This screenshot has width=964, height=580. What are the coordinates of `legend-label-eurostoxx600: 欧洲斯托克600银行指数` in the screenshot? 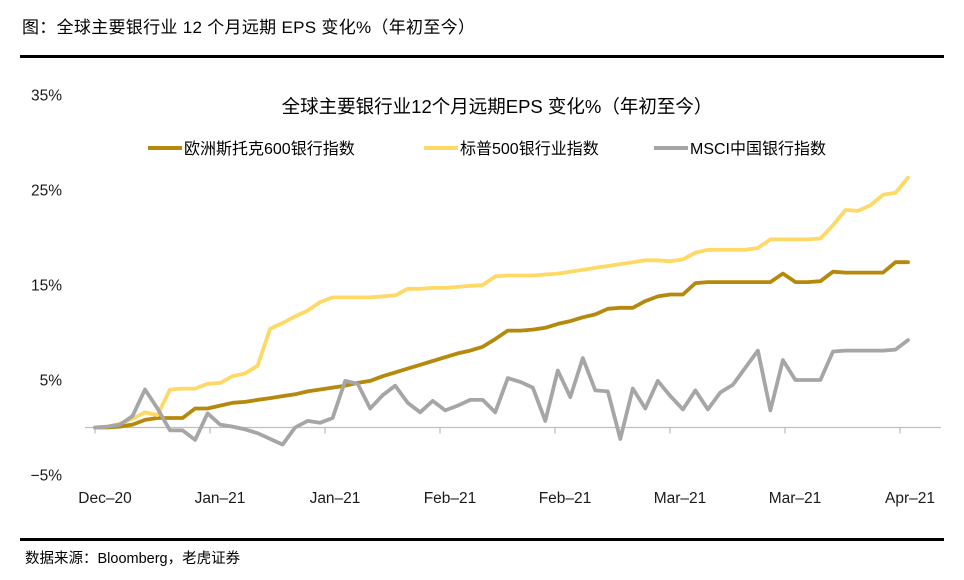 It's located at (269, 149).